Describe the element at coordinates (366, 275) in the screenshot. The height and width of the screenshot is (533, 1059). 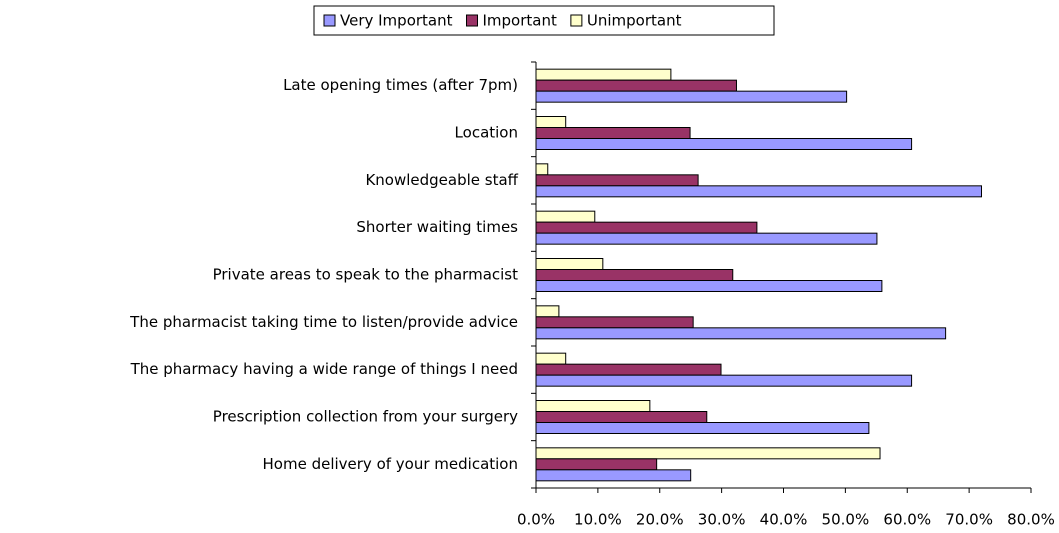
I see `category-label: Private areas to speak to the pharmacist` at that location.